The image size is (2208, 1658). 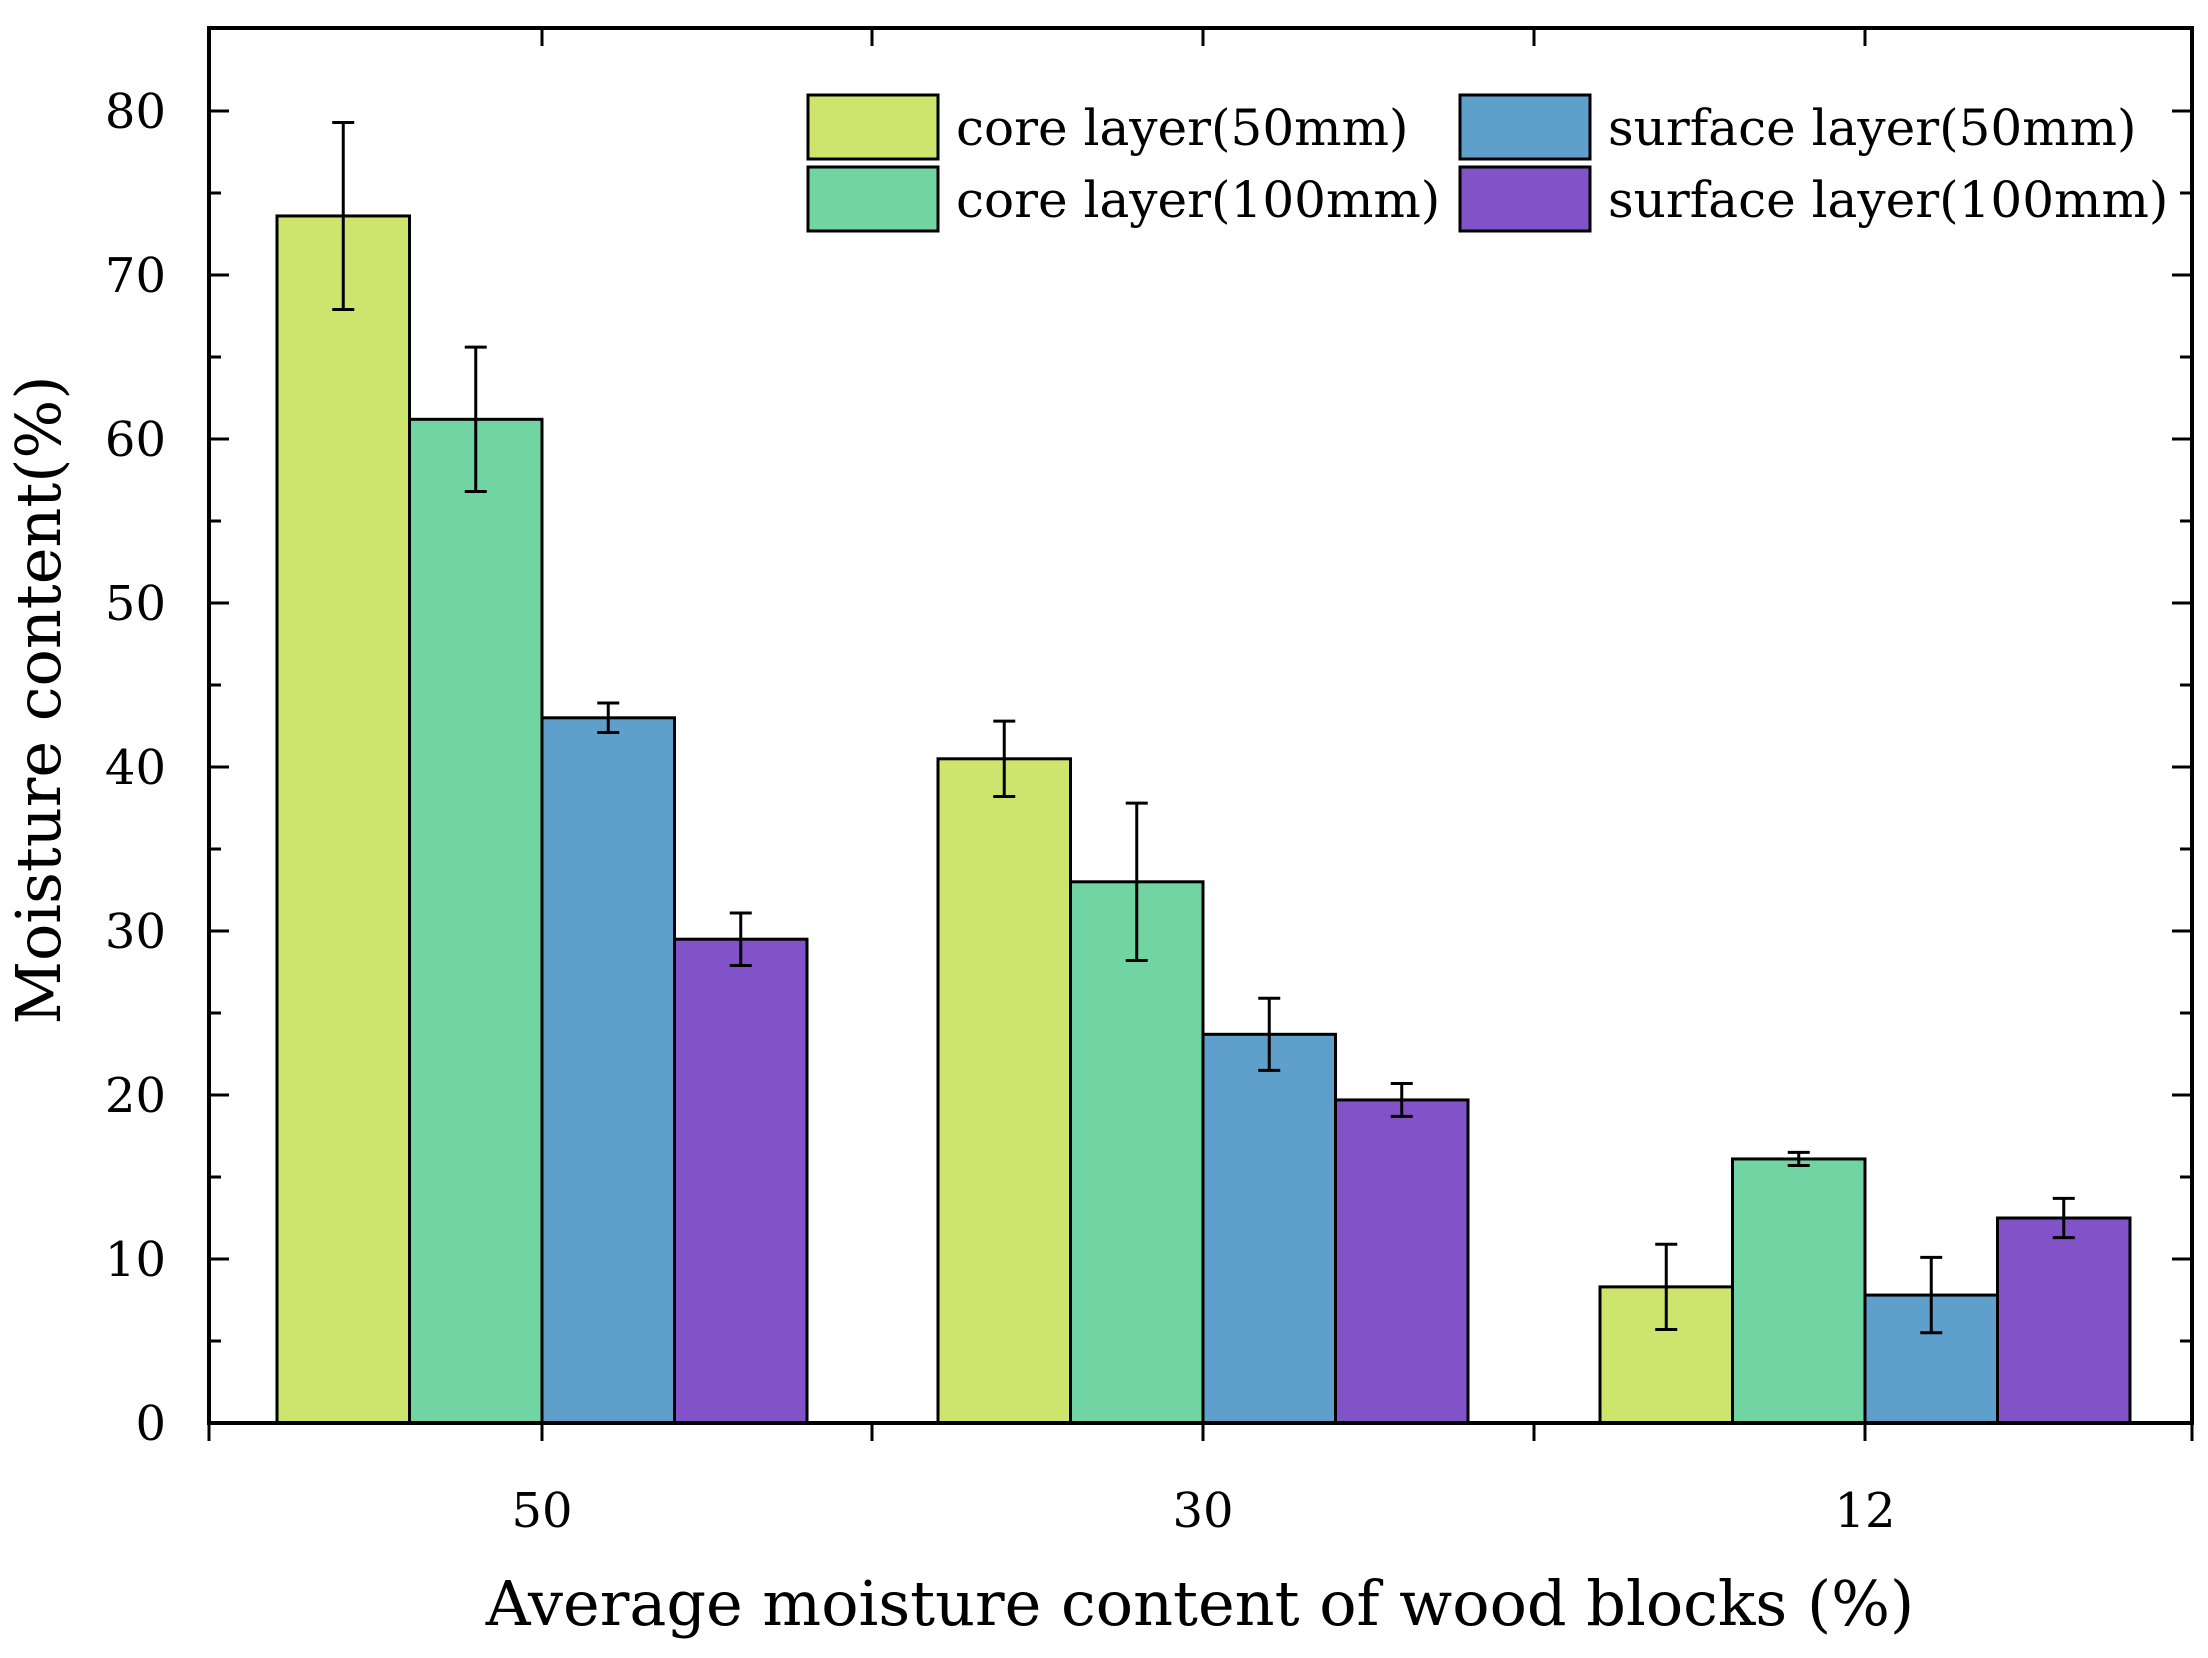 What do you see at coordinates (1202, 1511) in the screenshot?
I see `x-tick-label: 30` at bounding box center [1202, 1511].